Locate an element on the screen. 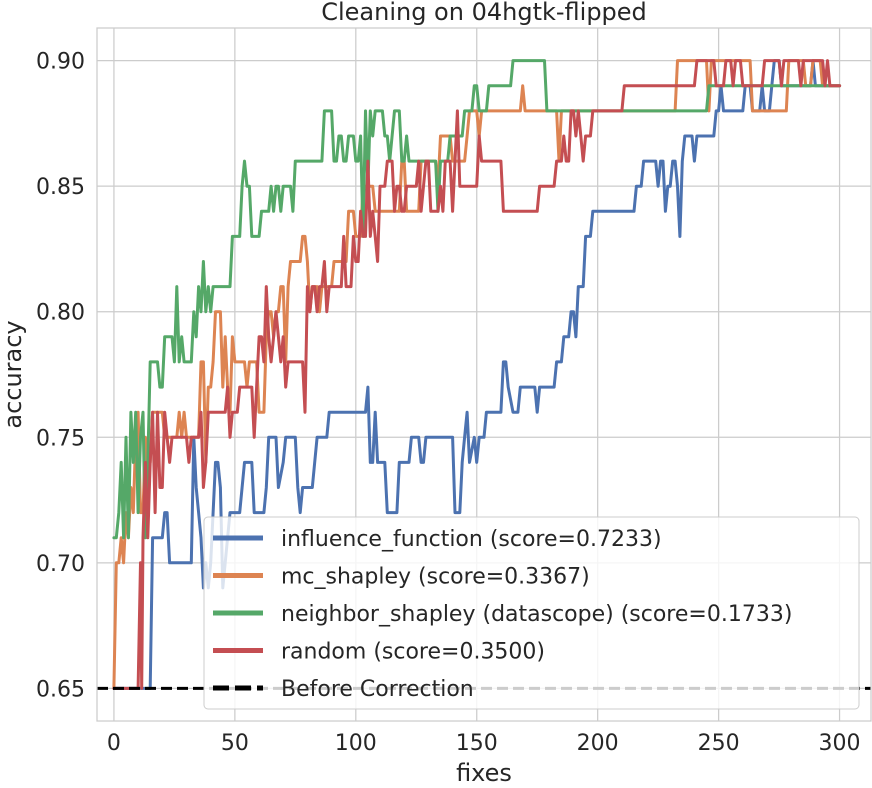 This screenshot has width=872, height=788. legend-label: Before Correction is located at coordinates (377, 689).